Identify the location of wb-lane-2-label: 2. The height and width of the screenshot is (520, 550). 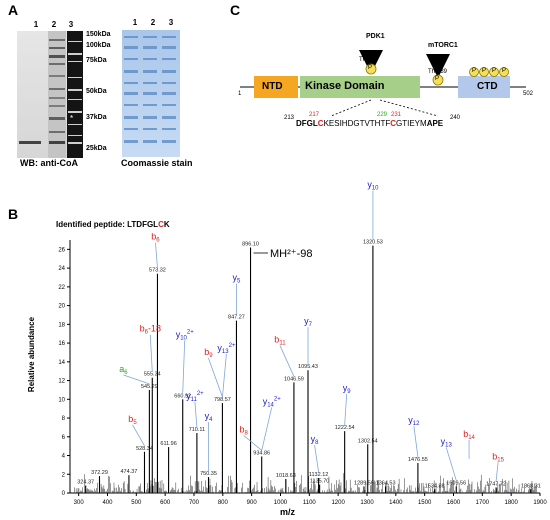
(54, 24).